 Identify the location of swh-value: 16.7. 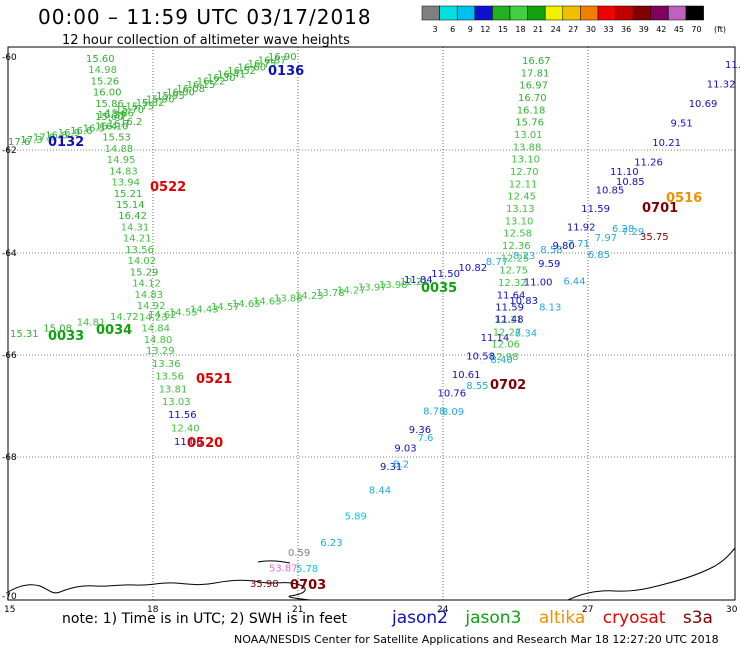
(119, 124).